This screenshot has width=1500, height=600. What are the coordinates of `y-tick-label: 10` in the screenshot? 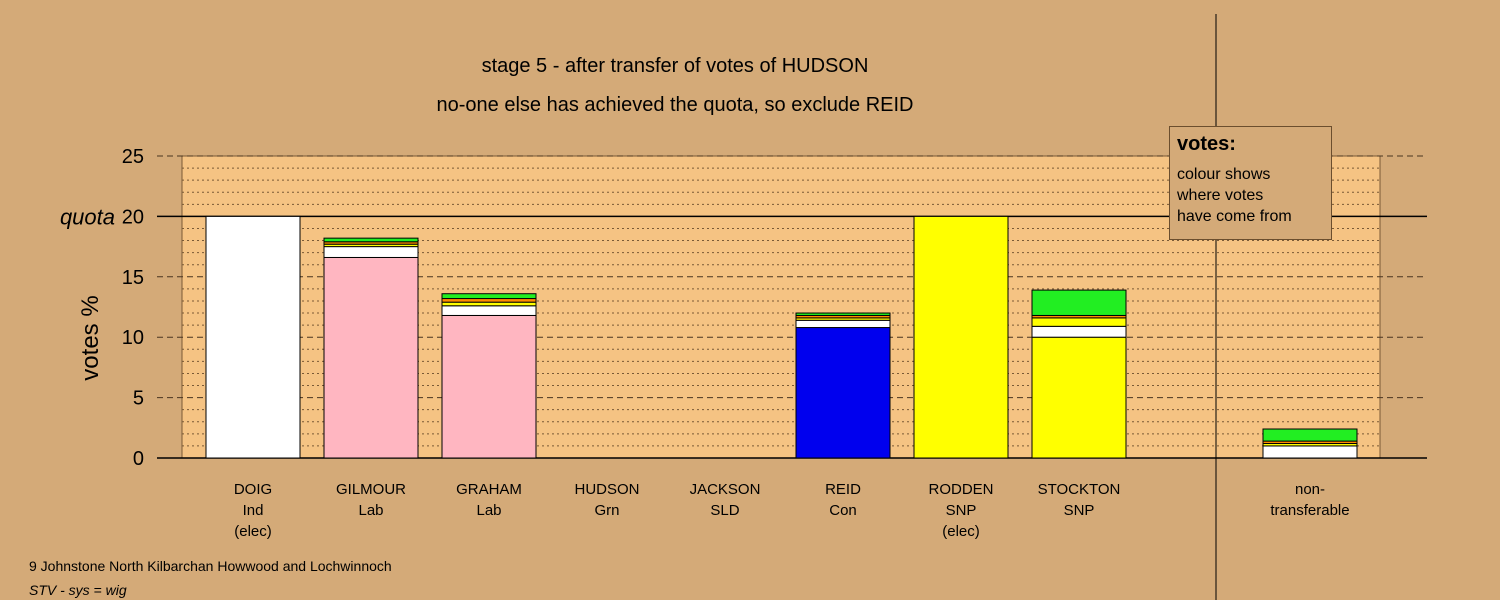 It's located at (133, 338).